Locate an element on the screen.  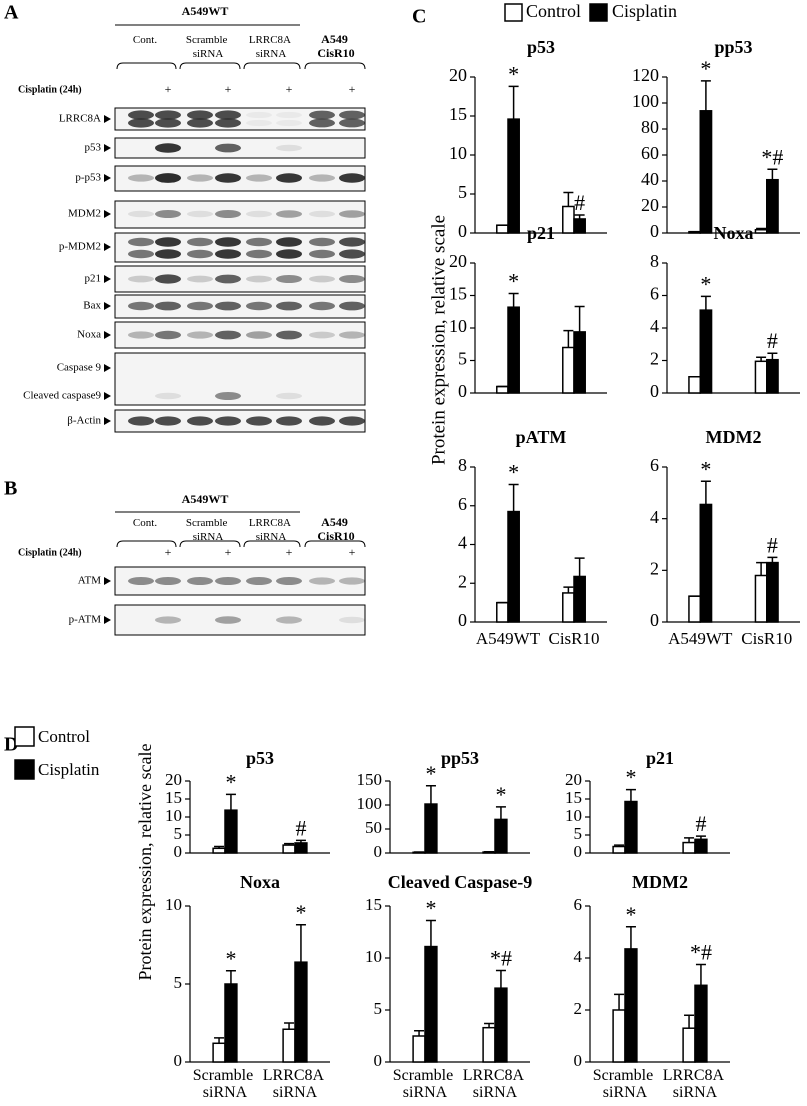
x-tick-label: A549WT is located at coordinates (508, 638).